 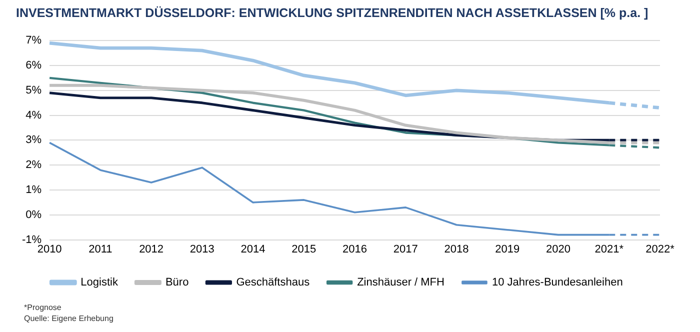 What do you see at coordinates (332, 13) in the screenshot?
I see `chart-title: INVESTMENTMARKT DÜSSELDORF: ENTWICKLUNG SPITZENRENDITEN NACH ASSETKLASSEN [% p.a. ]` at bounding box center [332, 13].